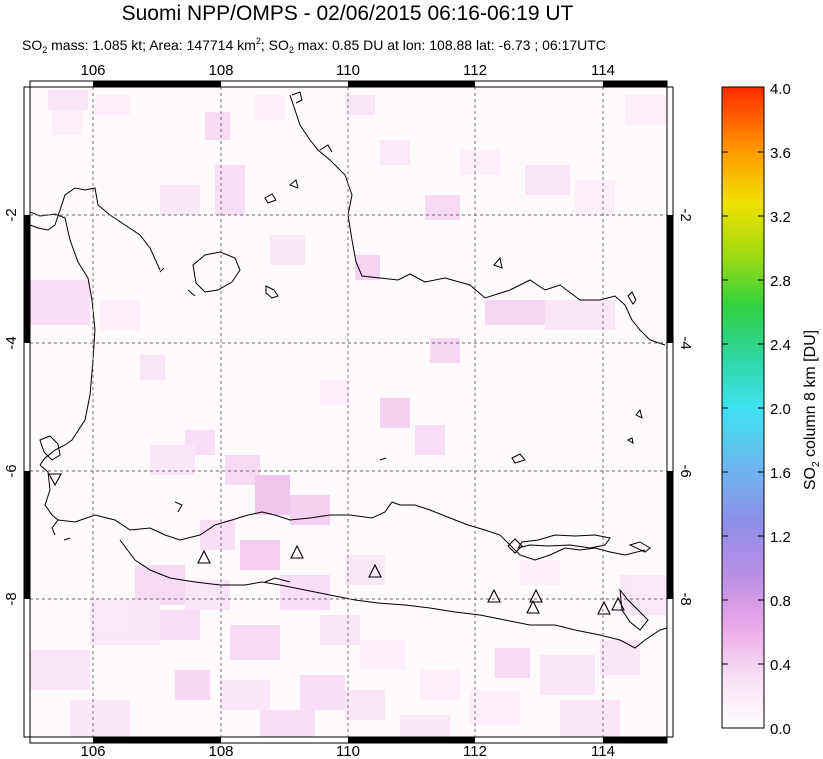 This screenshot has height=759, width=823. Describe the element at coordinates (780, 217) in the screenshot. I see `colorbar-label: 3.2` at that location.